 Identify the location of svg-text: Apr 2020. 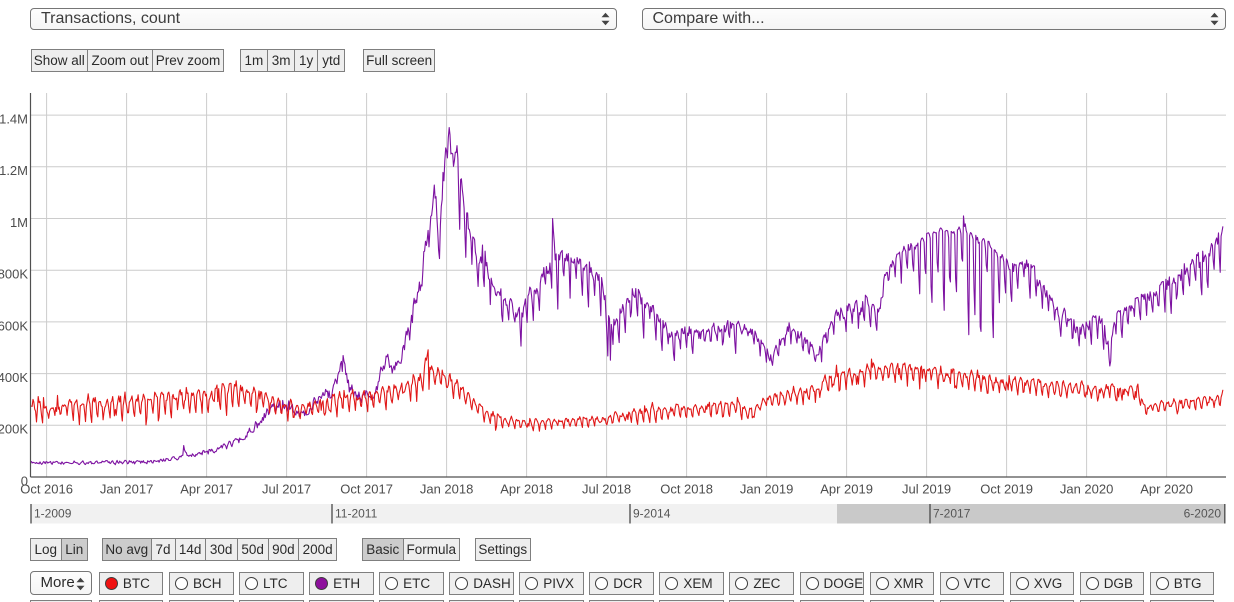
(1166, 488).